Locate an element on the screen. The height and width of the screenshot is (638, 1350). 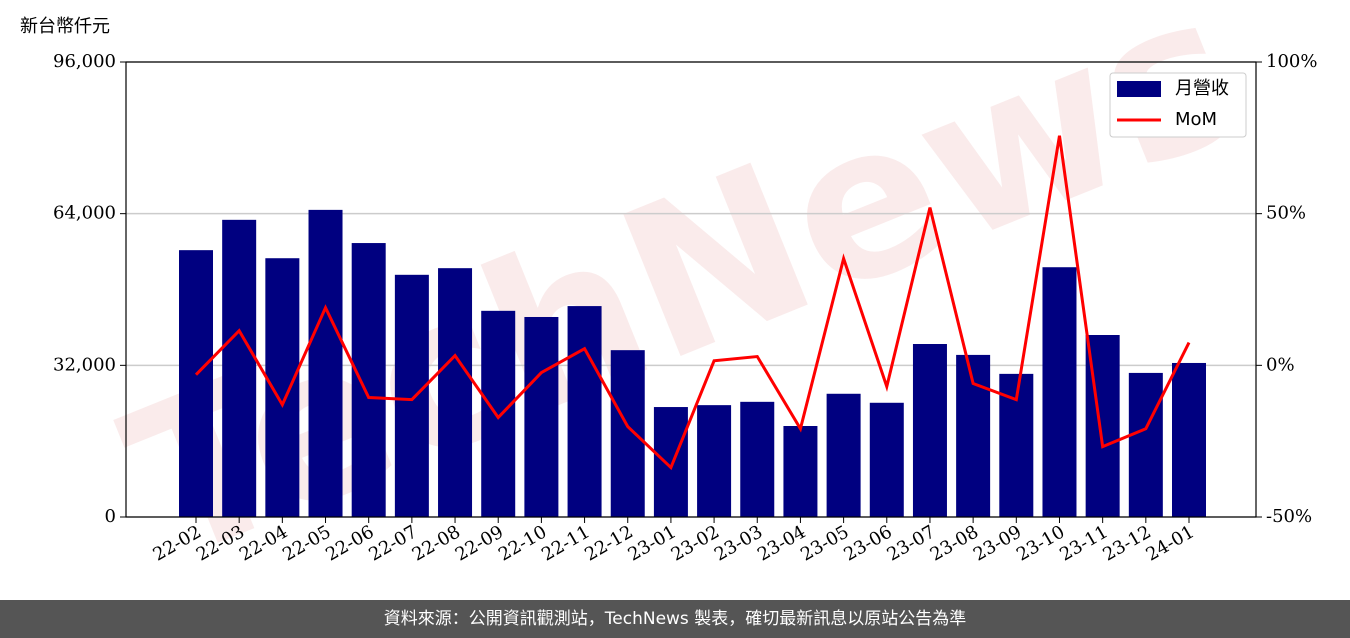
x-tick-label: 23-02 is located at coordinates (695, 543).